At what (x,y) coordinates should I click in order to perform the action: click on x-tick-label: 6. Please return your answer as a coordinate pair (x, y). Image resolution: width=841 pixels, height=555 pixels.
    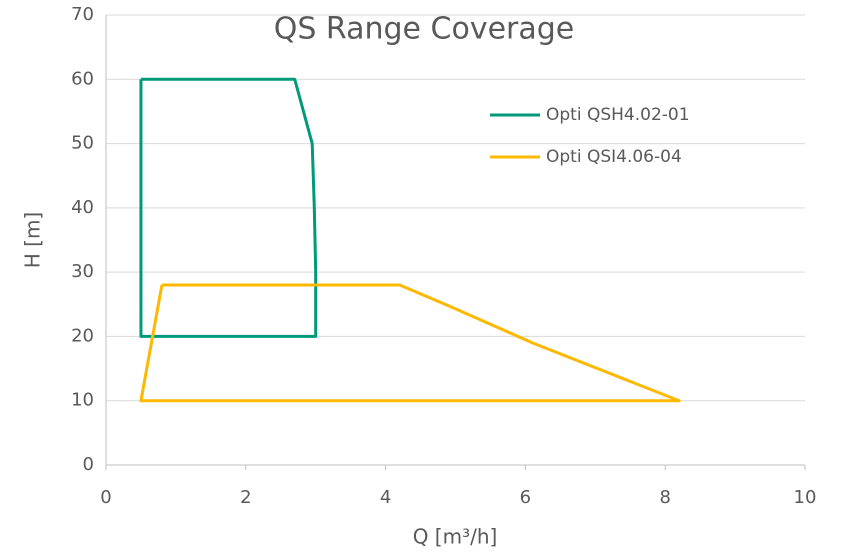
    Looking at the image, I should click on (525, 497).